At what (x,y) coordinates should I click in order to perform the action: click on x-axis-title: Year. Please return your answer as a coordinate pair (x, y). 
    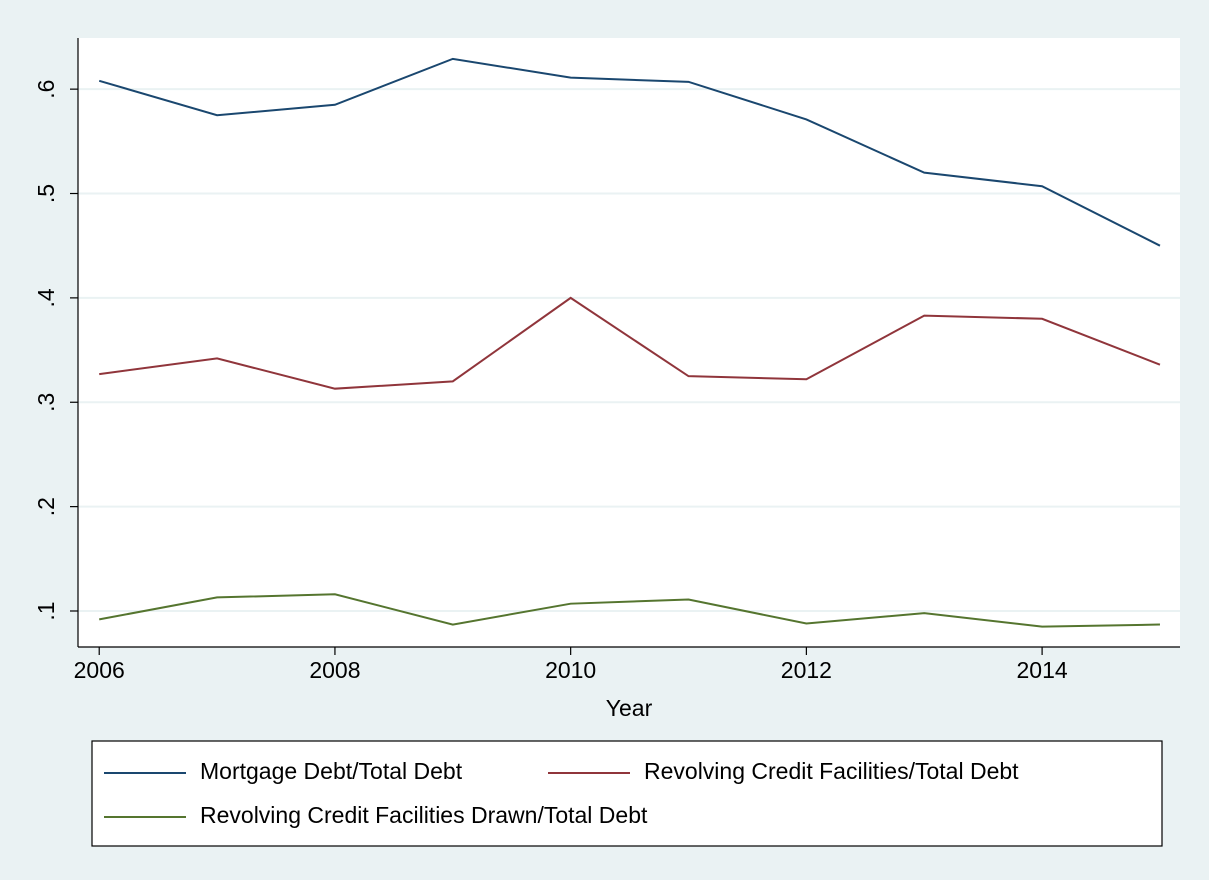
    Looking at the image, I should click on (629, 708).